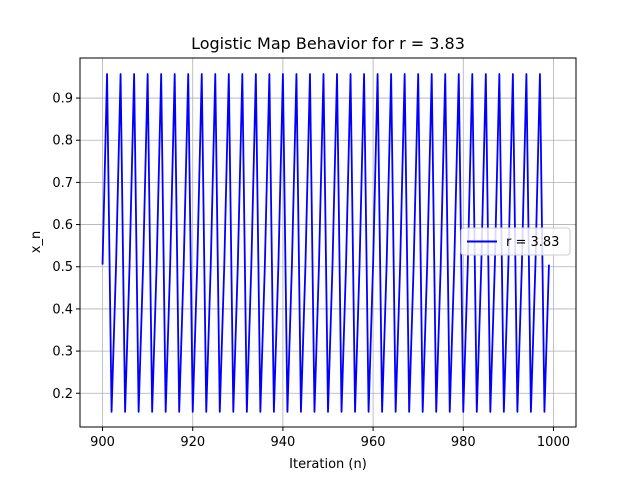 Image resolution: width=640 pixels, height=480 pixels. What do you see at coordinates (62, 183) in the screenshot?
I see `y-tick-label: 0.7` at bounding box center [62, 183].